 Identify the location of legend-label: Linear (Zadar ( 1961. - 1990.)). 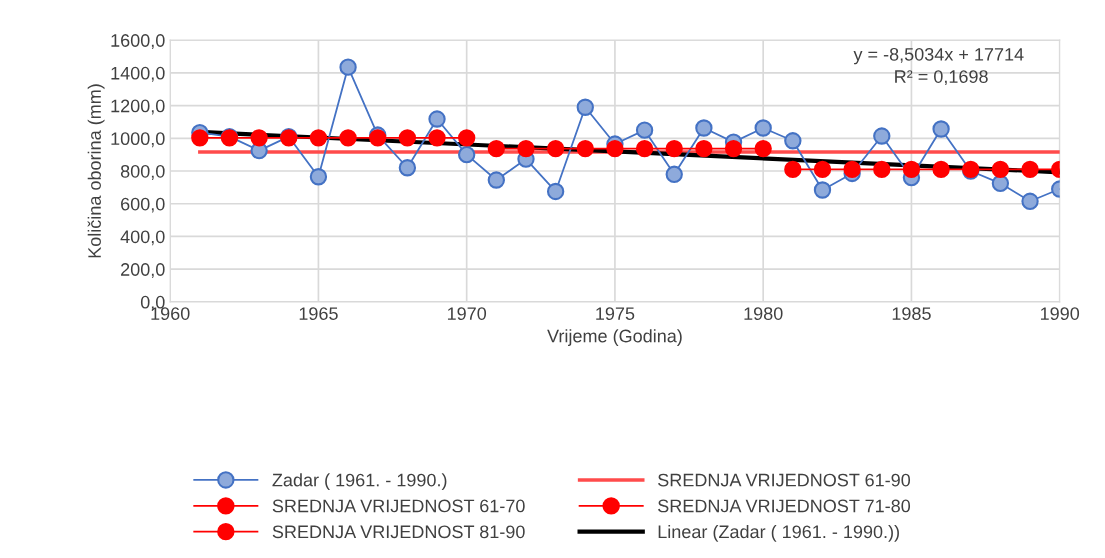
(778, 533).